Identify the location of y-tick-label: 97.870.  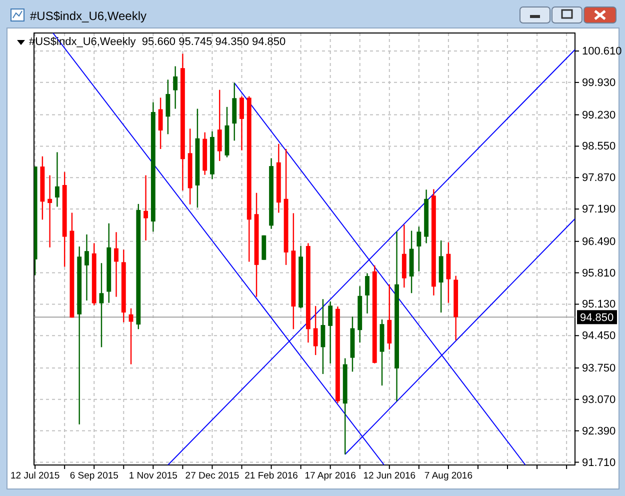
(599, 178).